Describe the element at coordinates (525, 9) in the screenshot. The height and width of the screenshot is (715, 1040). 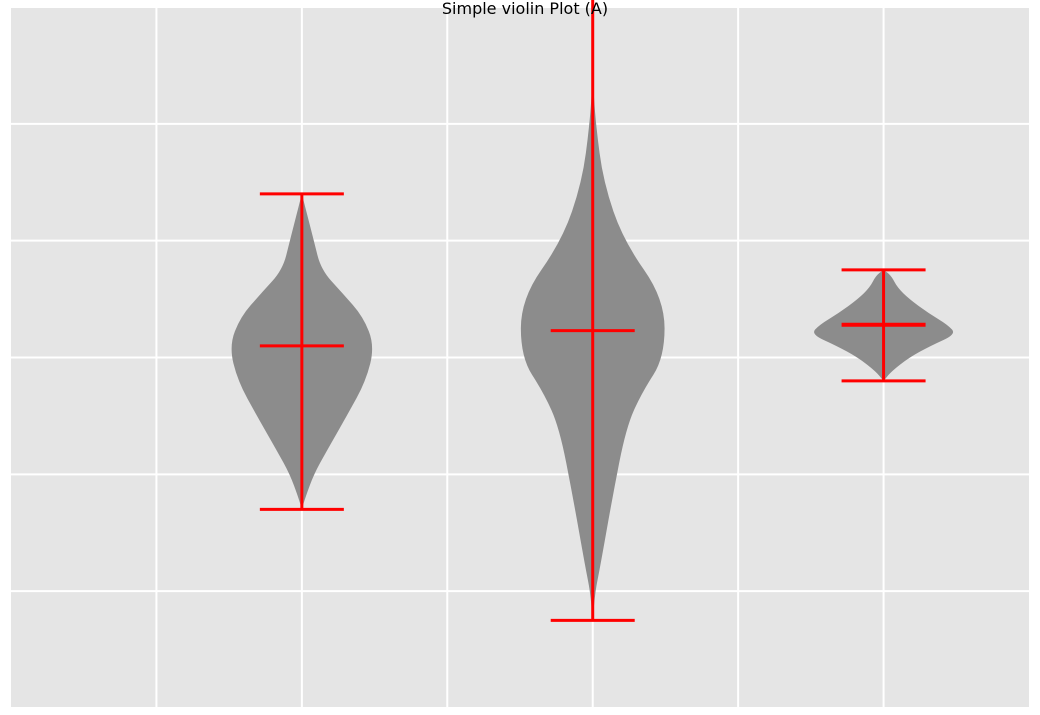
I see `chart-title: Simple violin Plot (A)` at that location.